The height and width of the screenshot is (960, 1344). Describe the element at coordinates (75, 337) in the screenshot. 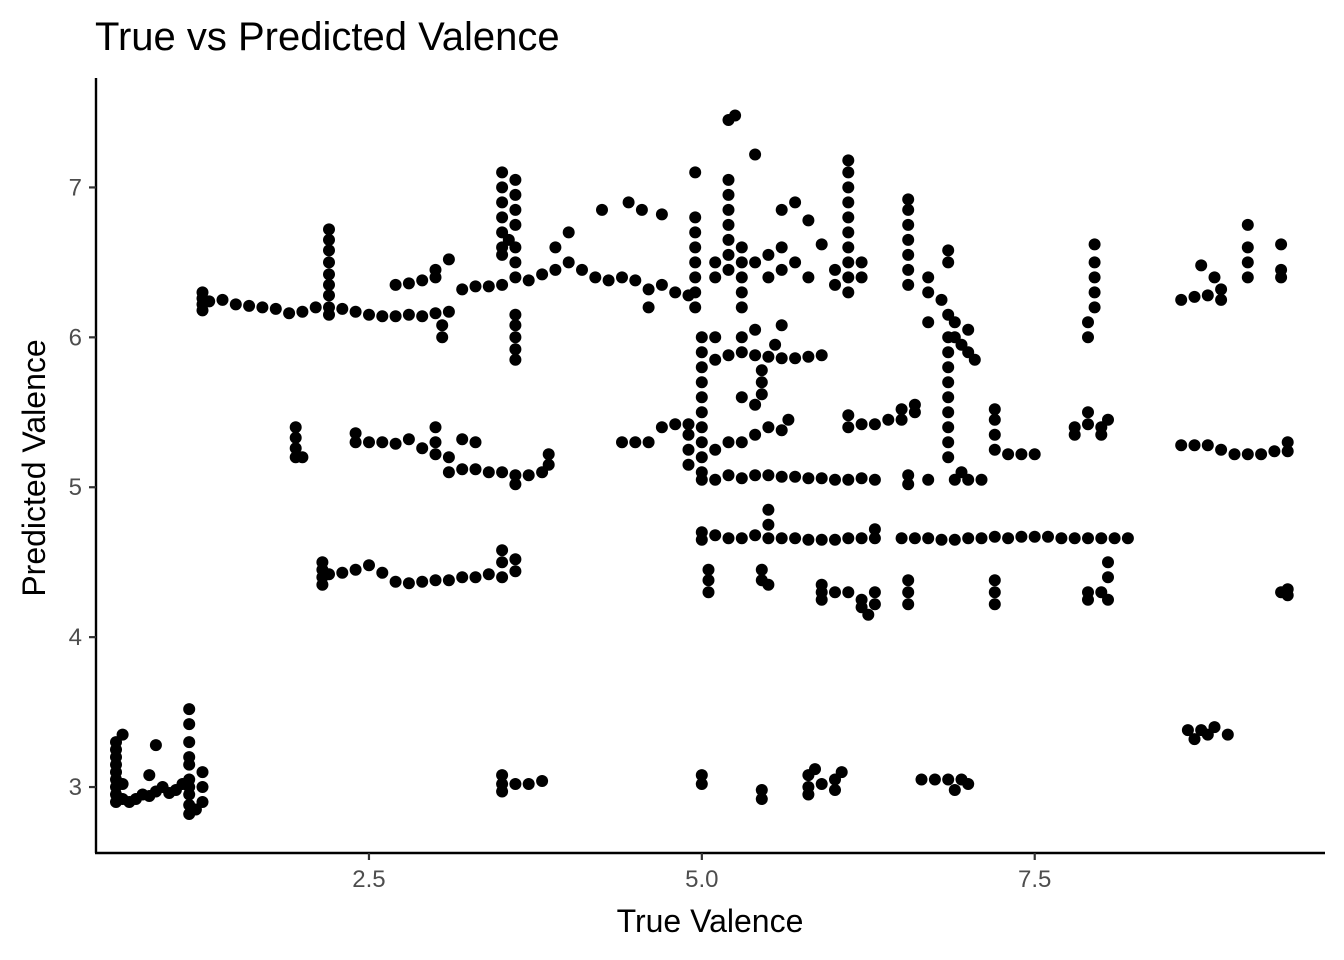

I see `y-tick-label: 6` at that location.